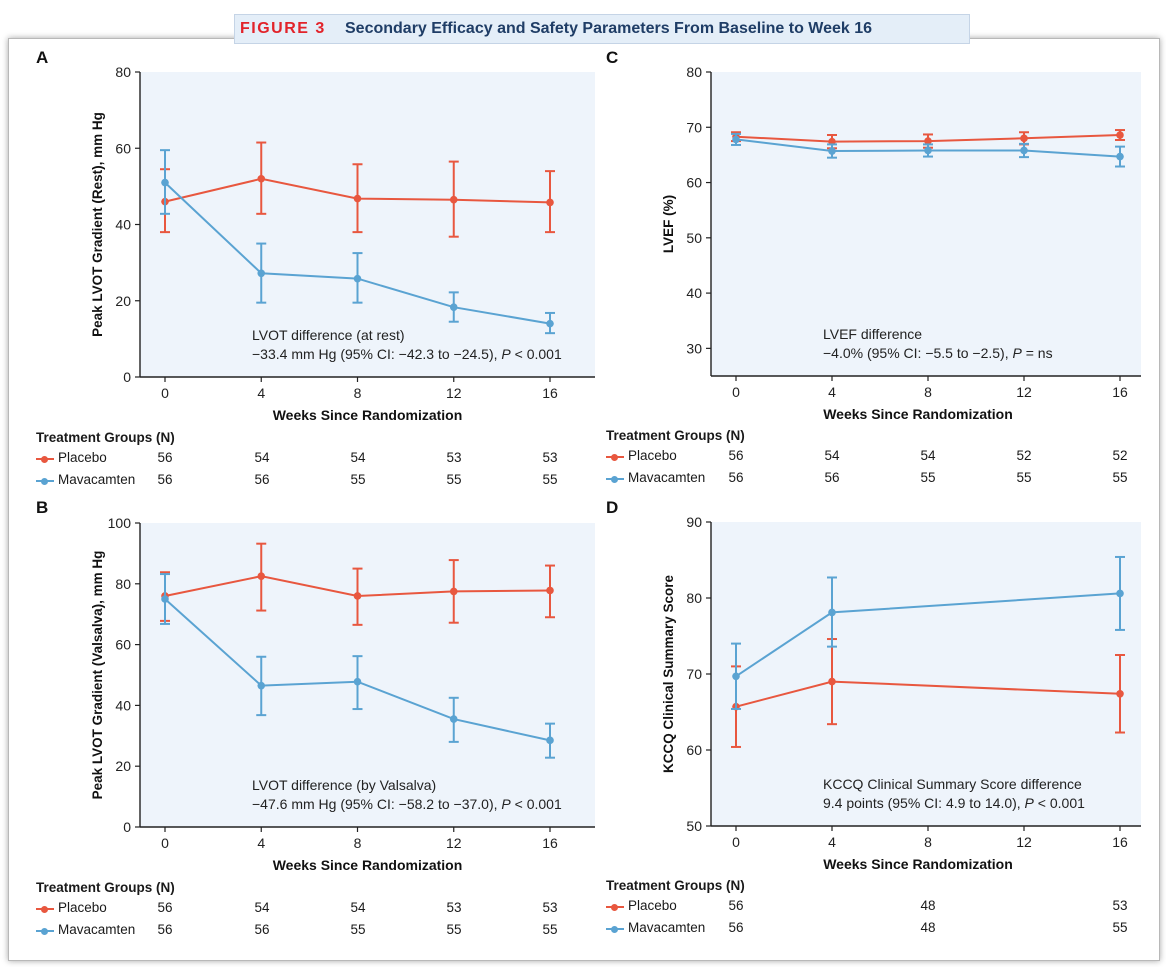  Describe the element at coordinates (123, 705) in the screenshot. I see `y-tick-label: 40` at that location.